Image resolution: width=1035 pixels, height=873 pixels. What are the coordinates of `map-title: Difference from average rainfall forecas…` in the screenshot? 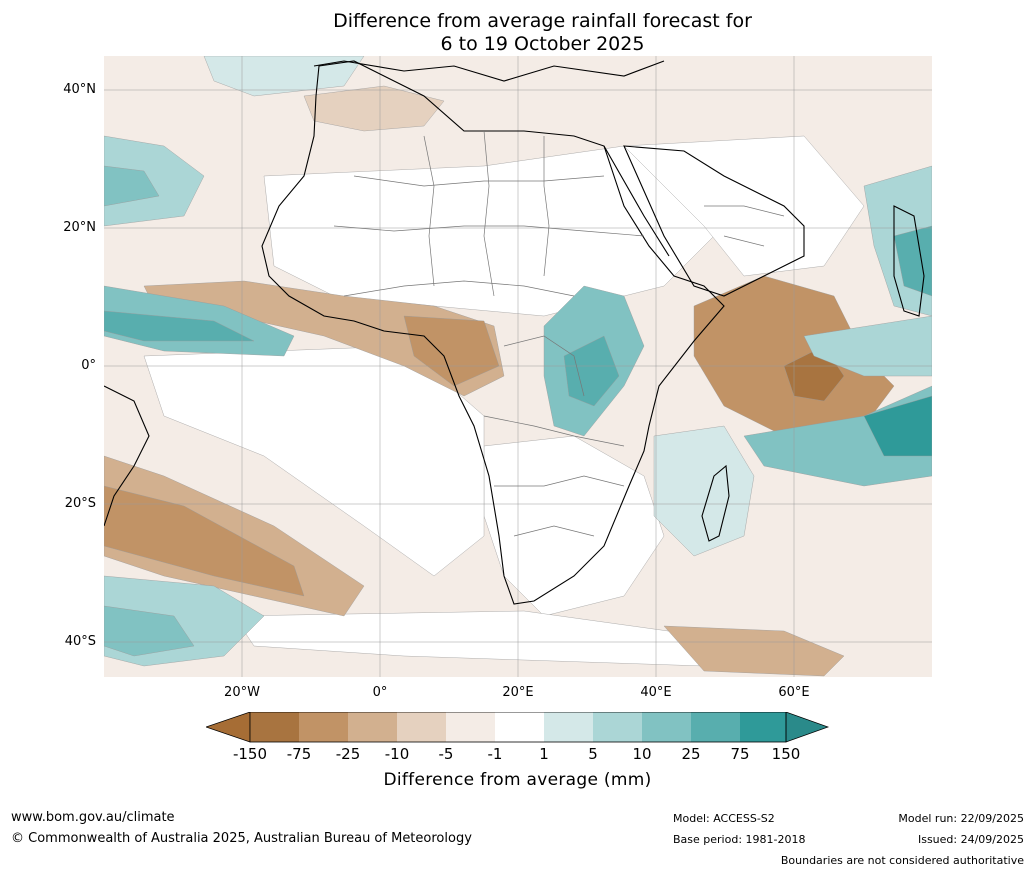 It's located at (517, 33).